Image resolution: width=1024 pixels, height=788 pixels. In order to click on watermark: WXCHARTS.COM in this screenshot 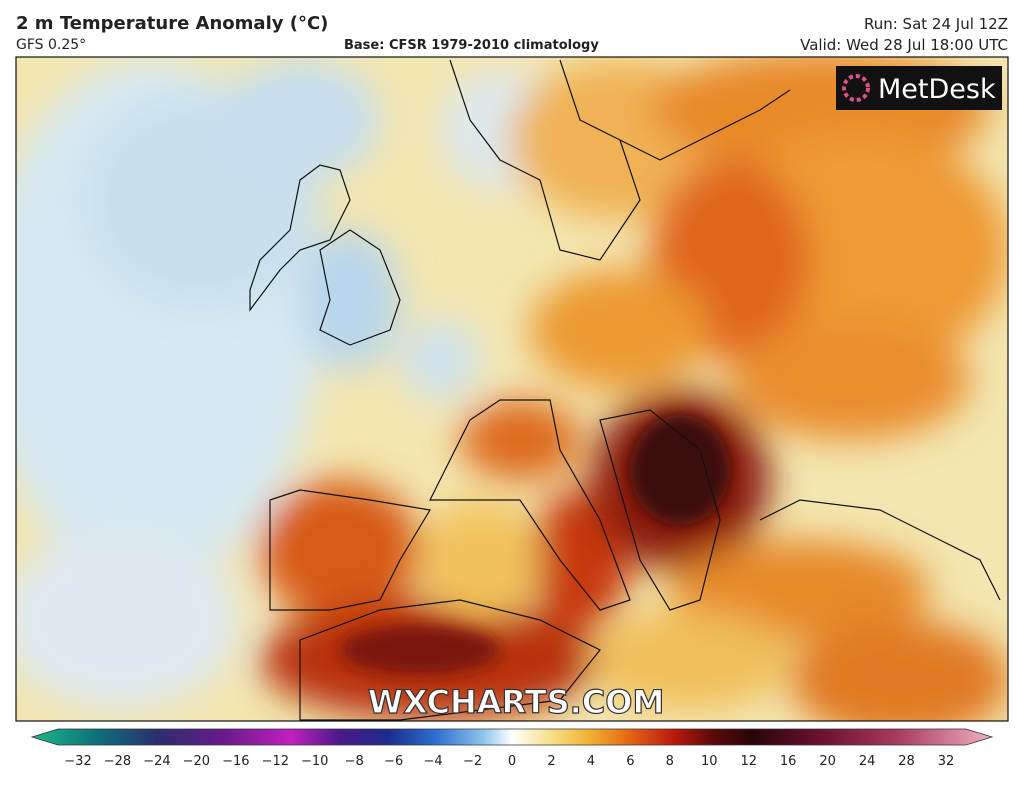, I will do `click(516, 702)`.